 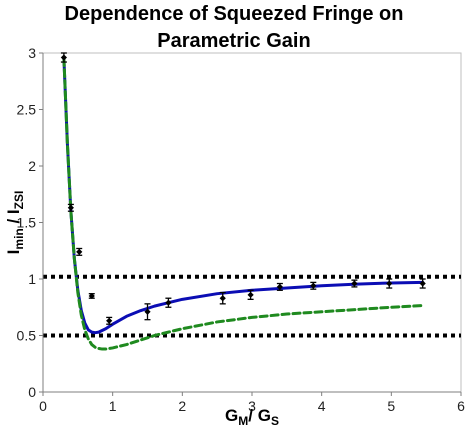 I want to click on y-tick-label: 2.5, so click(x=27, y=110).